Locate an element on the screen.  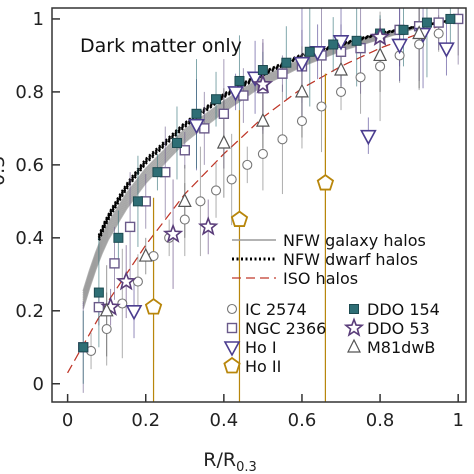
y-tick-label: 0.2 is located at coordinates (29, 311).